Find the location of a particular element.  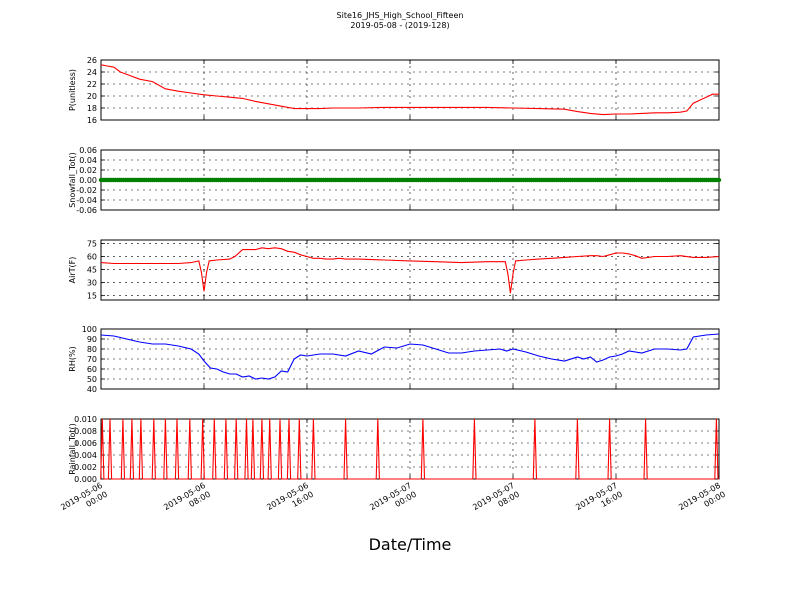

y-axis-label: AirT(F) is located at coordinates (72, 270).